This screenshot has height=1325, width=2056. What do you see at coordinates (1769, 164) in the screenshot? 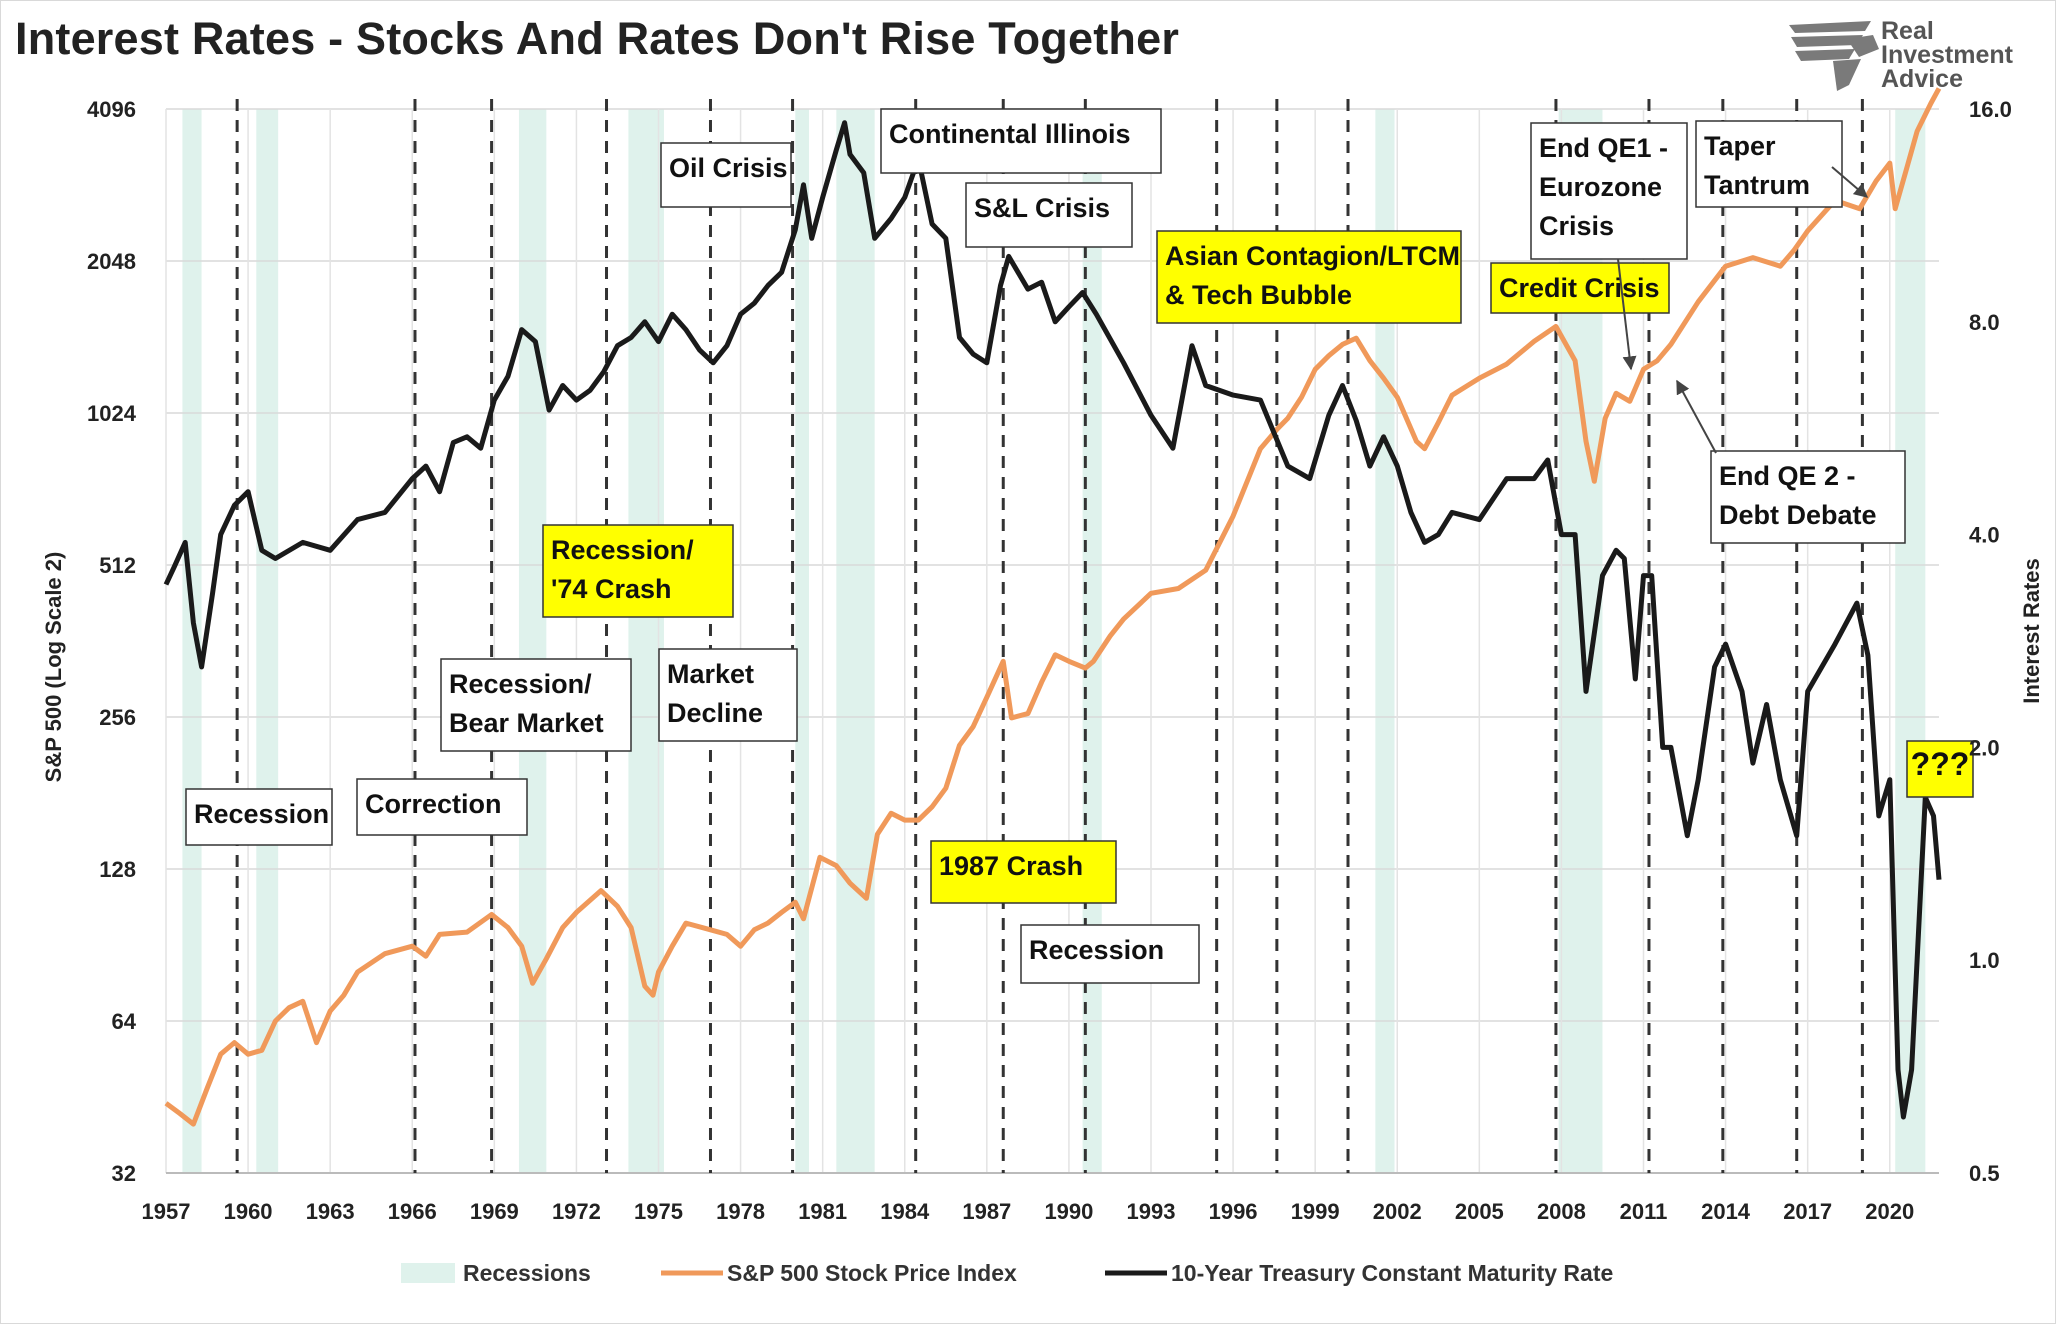
I see `annotation-box: Taper Tantrum` at bounding box center [1769, 164].